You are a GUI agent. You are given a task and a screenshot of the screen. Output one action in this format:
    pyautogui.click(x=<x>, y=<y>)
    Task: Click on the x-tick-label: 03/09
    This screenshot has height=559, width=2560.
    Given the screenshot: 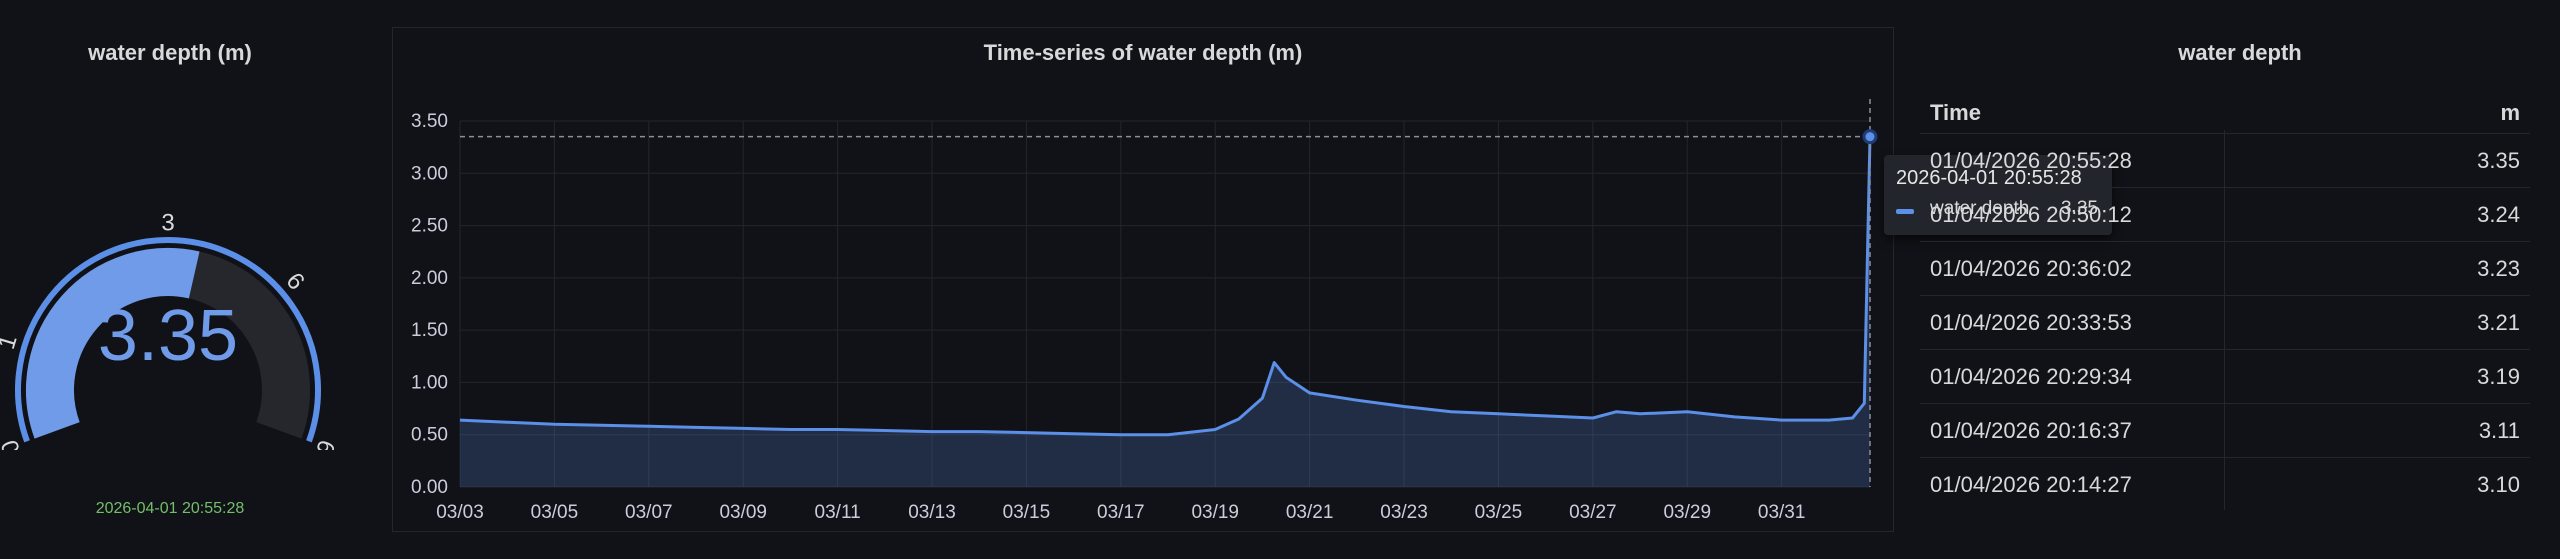 What is the action you would take?
    pyautogui.click(x=743, y=512)
    